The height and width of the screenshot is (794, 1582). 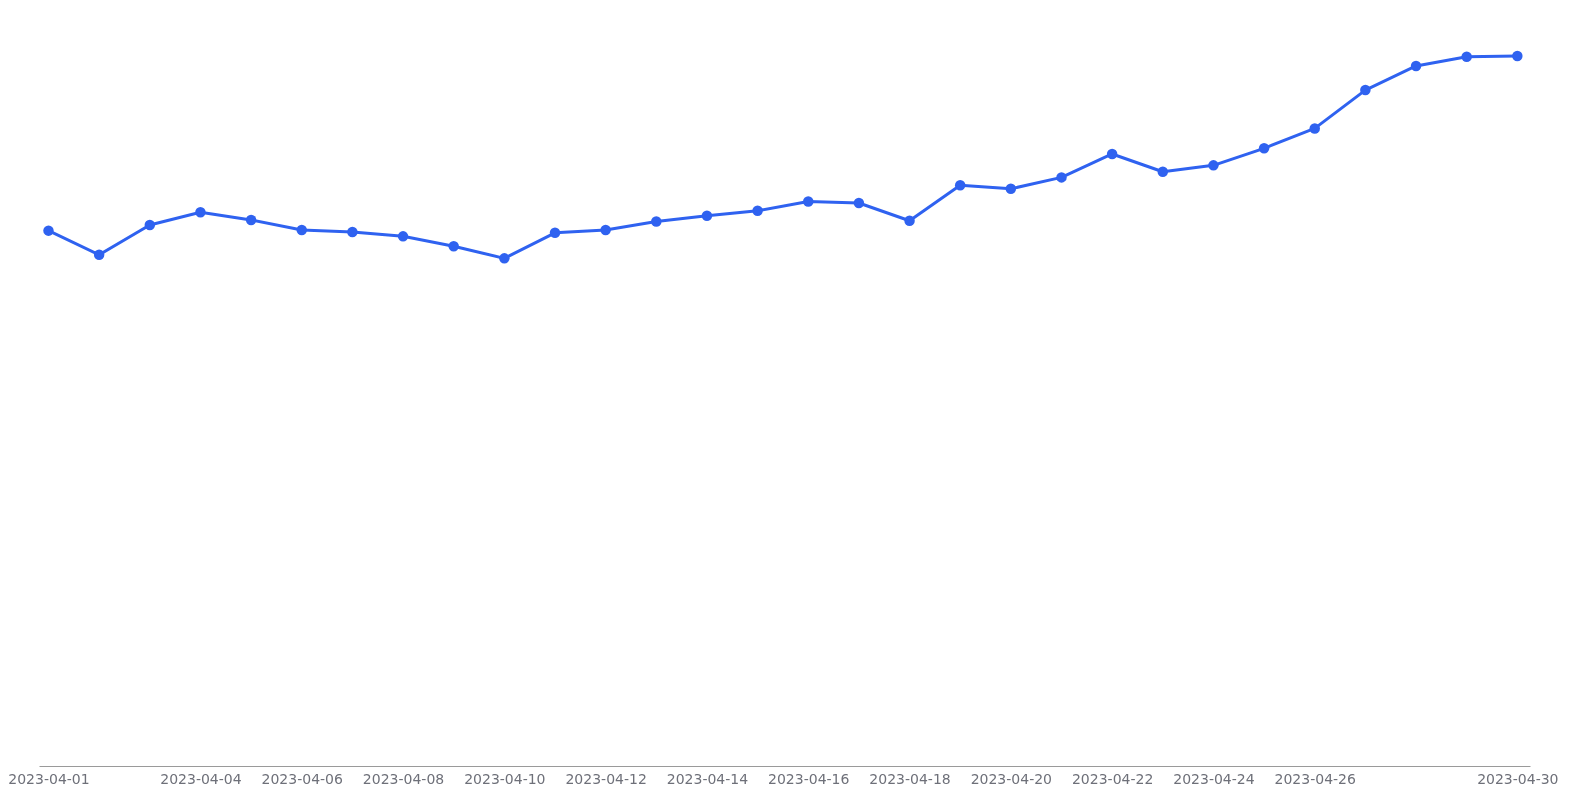 What do you see at coordinates (1112, 778) in the screenshot?
I see `x-tick-label: 2023-04-22` at bounding box center [1112, 778].